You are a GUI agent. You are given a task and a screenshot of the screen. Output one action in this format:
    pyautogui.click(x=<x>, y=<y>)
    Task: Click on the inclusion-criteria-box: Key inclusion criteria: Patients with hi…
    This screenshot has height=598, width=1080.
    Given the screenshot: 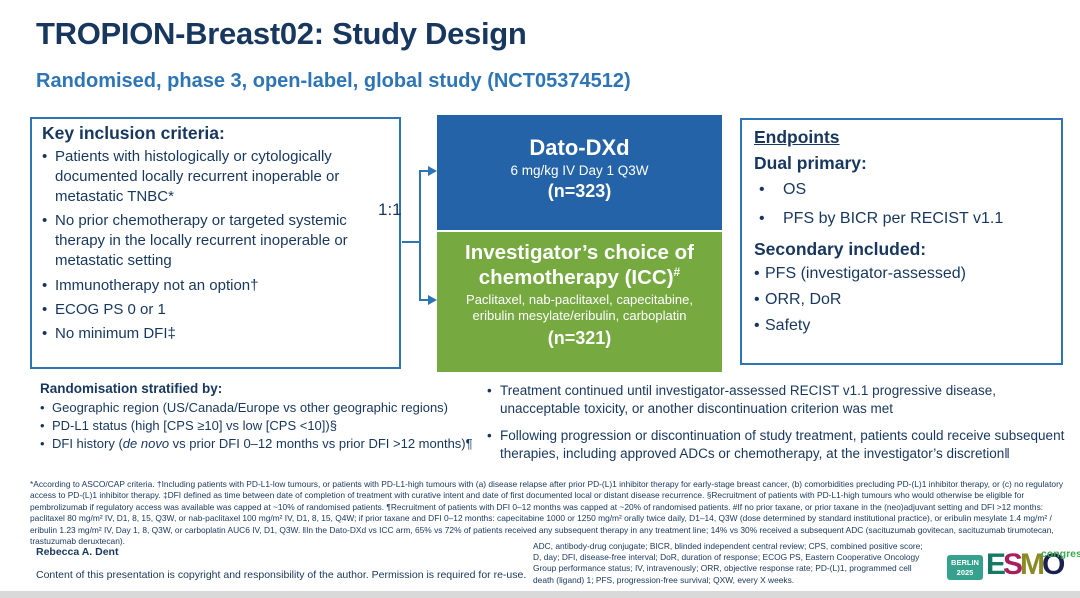 What is the action you would take?
    pyautogui.click(x=215, y=243)
    